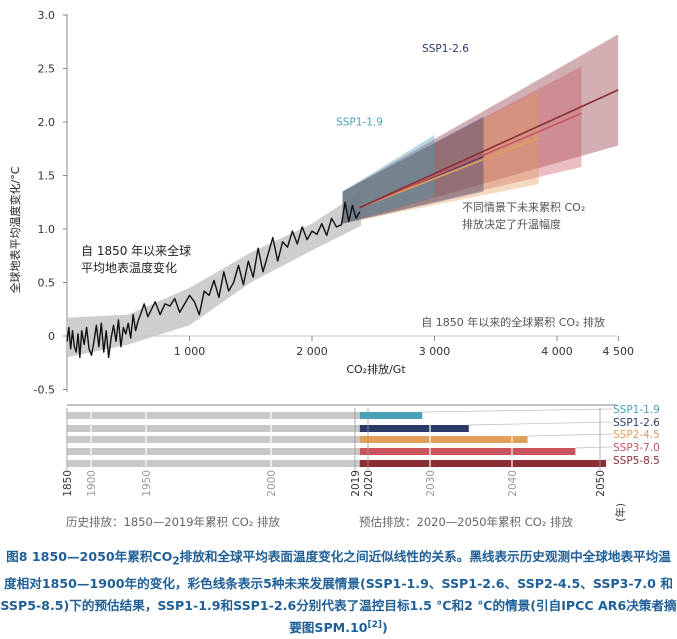  What do you see at coordinates (47, 283) in the screenshot?
I see `y-tick-label: 0.5` at bounding box center [47, 283].